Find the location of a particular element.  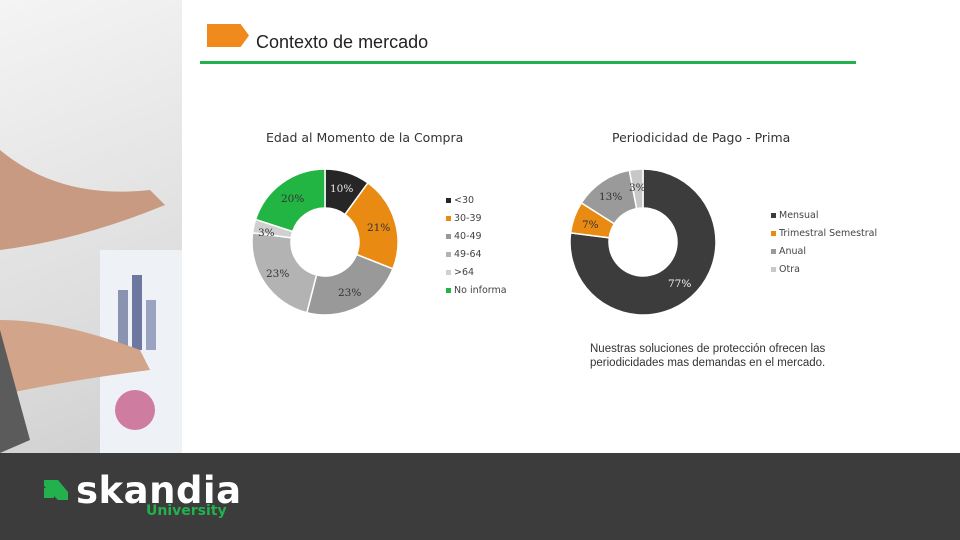

legend-item: >64 is located at coordinates (460, 272).